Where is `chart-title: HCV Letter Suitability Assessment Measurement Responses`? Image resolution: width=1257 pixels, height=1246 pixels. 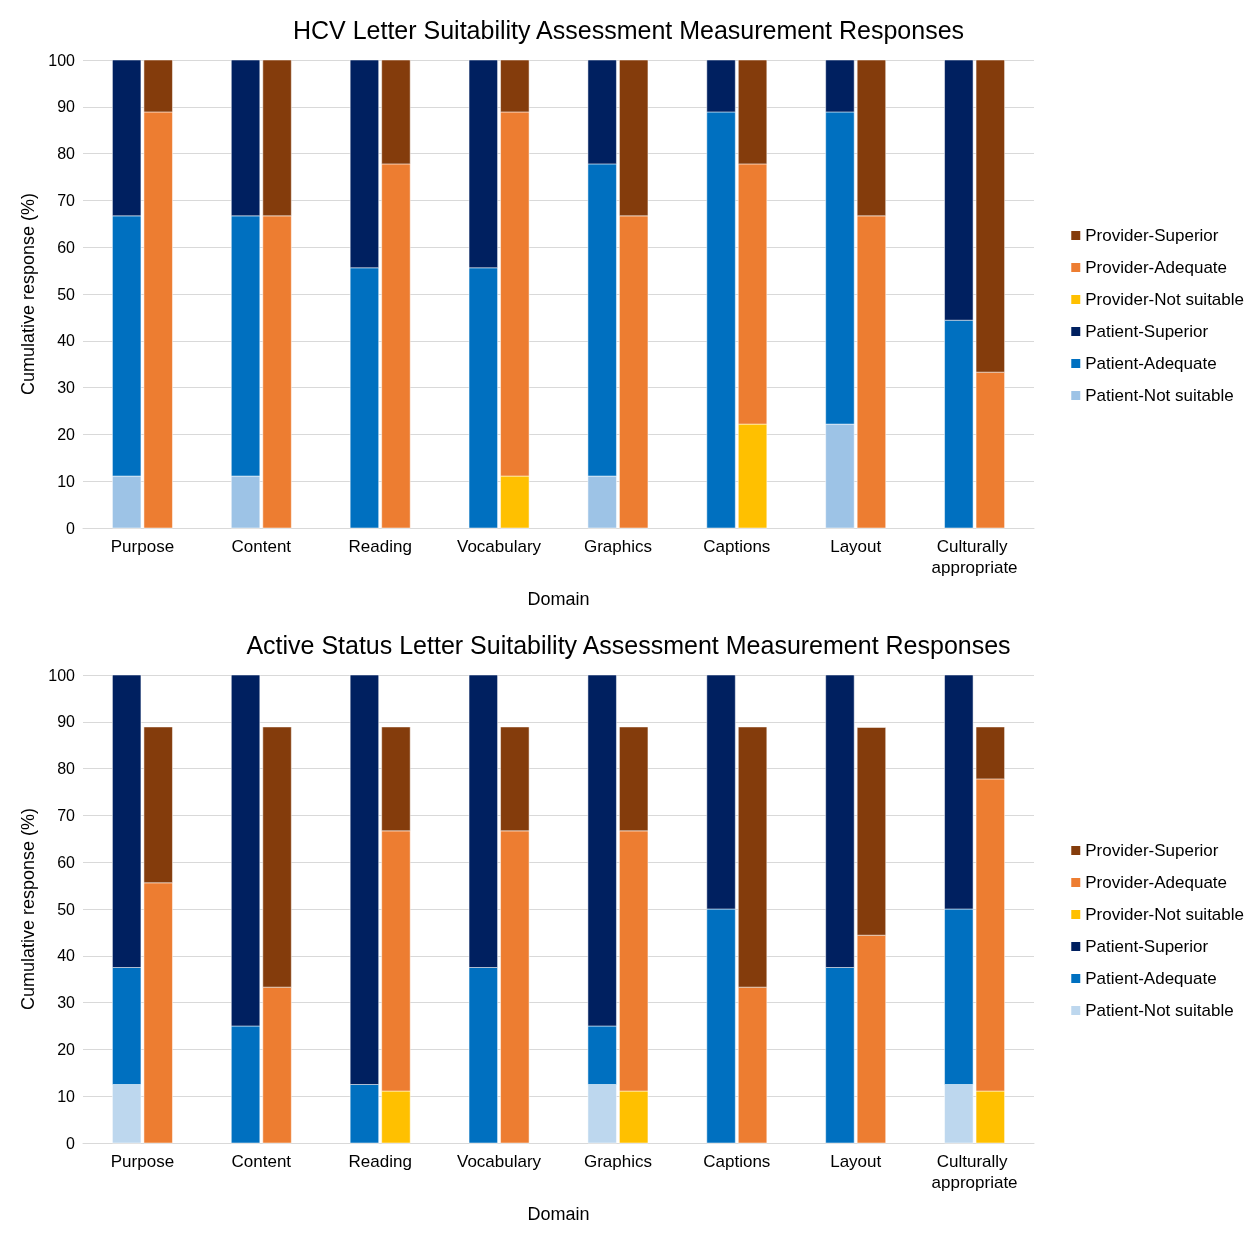
chart-title: HCV Letter Suitability Assessment Measurement Responses is located at coordinates (628, 29).